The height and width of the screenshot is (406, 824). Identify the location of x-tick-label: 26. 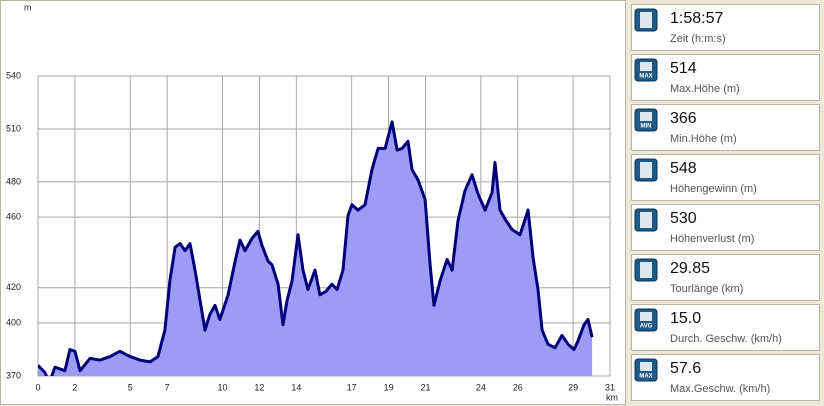
(518, 387).